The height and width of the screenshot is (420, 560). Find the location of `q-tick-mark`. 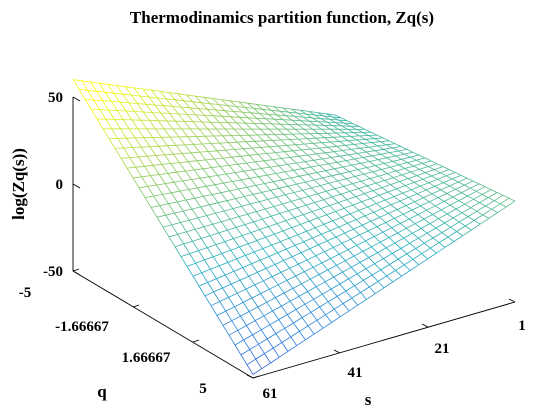

q-tick-mark is located at coordinates (76, 270).